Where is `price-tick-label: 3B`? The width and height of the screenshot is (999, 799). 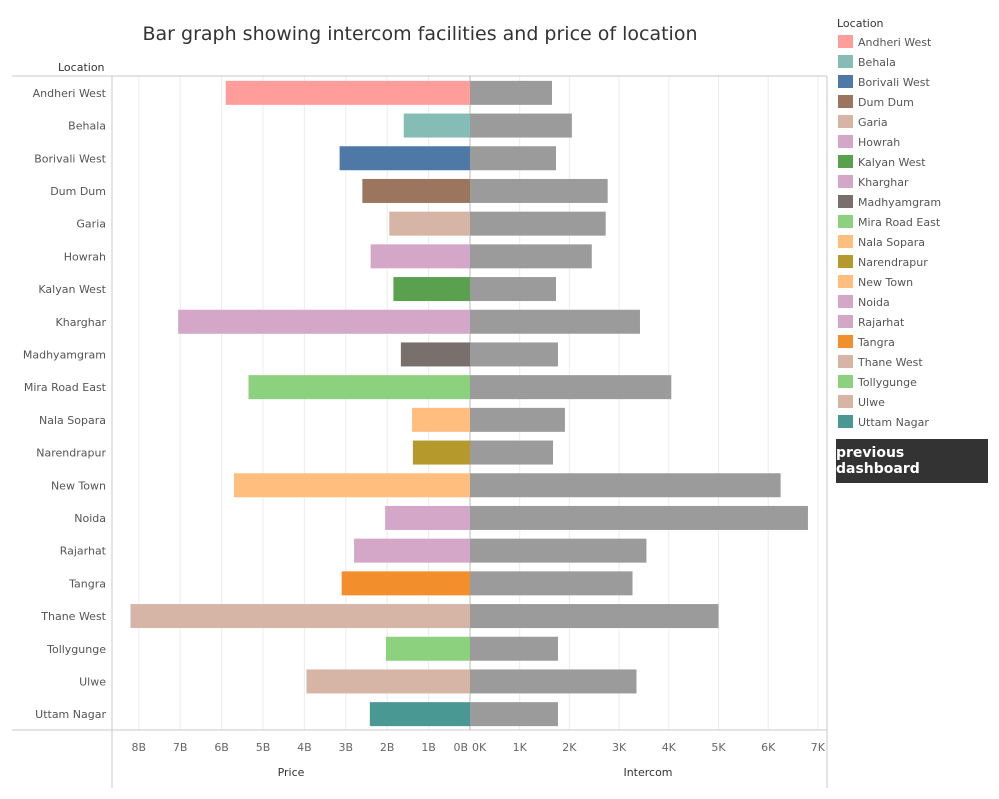 price-tick-label: 3B is located at coordinates (346, 747).